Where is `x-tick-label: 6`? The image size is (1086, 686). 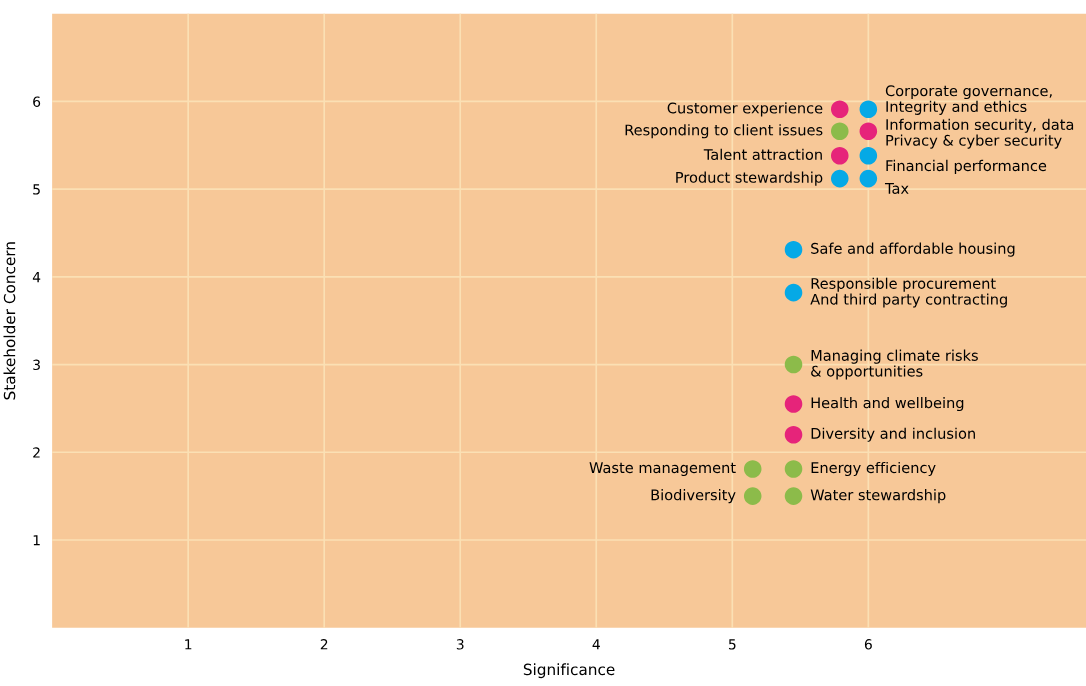 x-tick-label: 6 is located at coordinates (868, 644).